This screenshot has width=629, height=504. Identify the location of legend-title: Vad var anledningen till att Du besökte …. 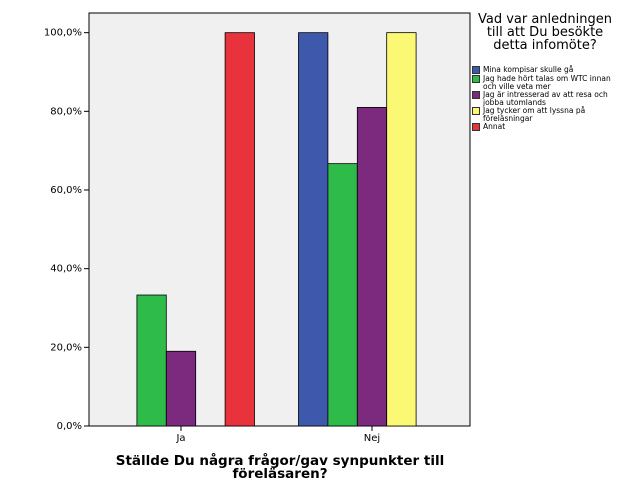
(545, 32).